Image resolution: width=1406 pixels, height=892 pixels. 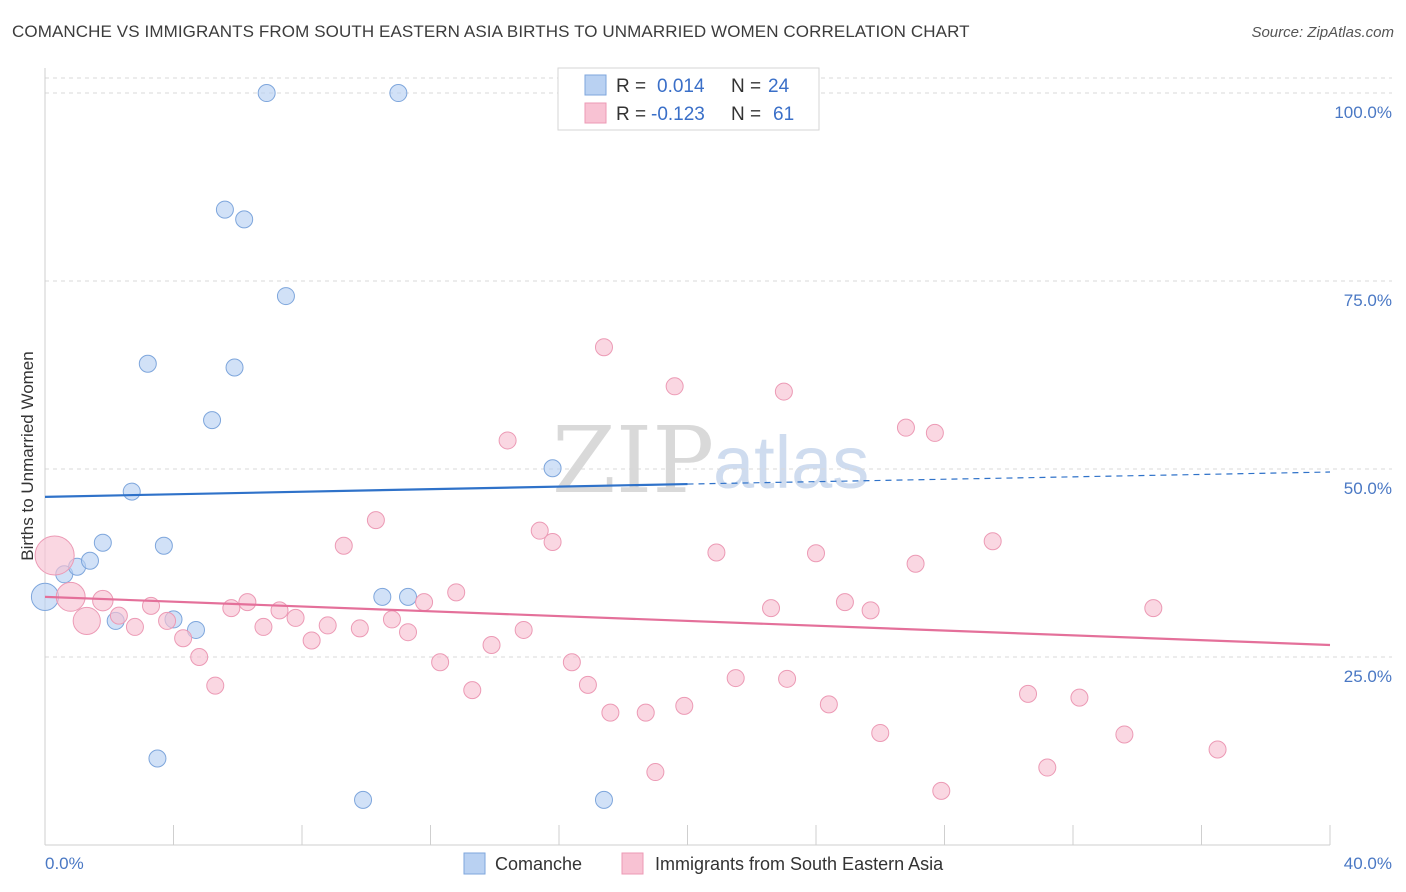 What do you see at coordinates (1368, 863) in the screenshot?
I see `x-tick-label-max: 40.0%` at bounding box center [1368, 863].